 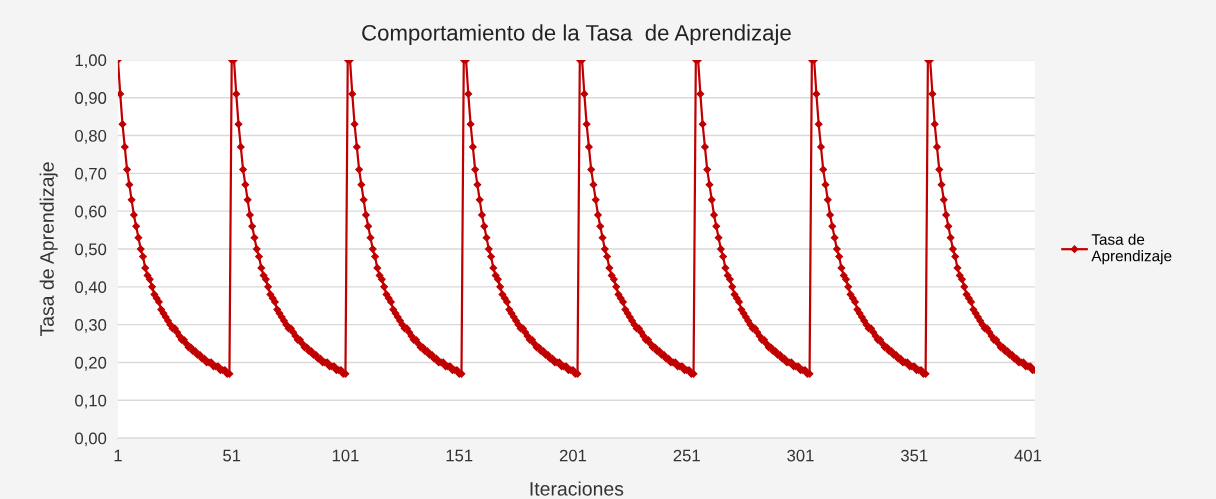 I want to click on x-tick-label: 151, so click(x=459, y=455).